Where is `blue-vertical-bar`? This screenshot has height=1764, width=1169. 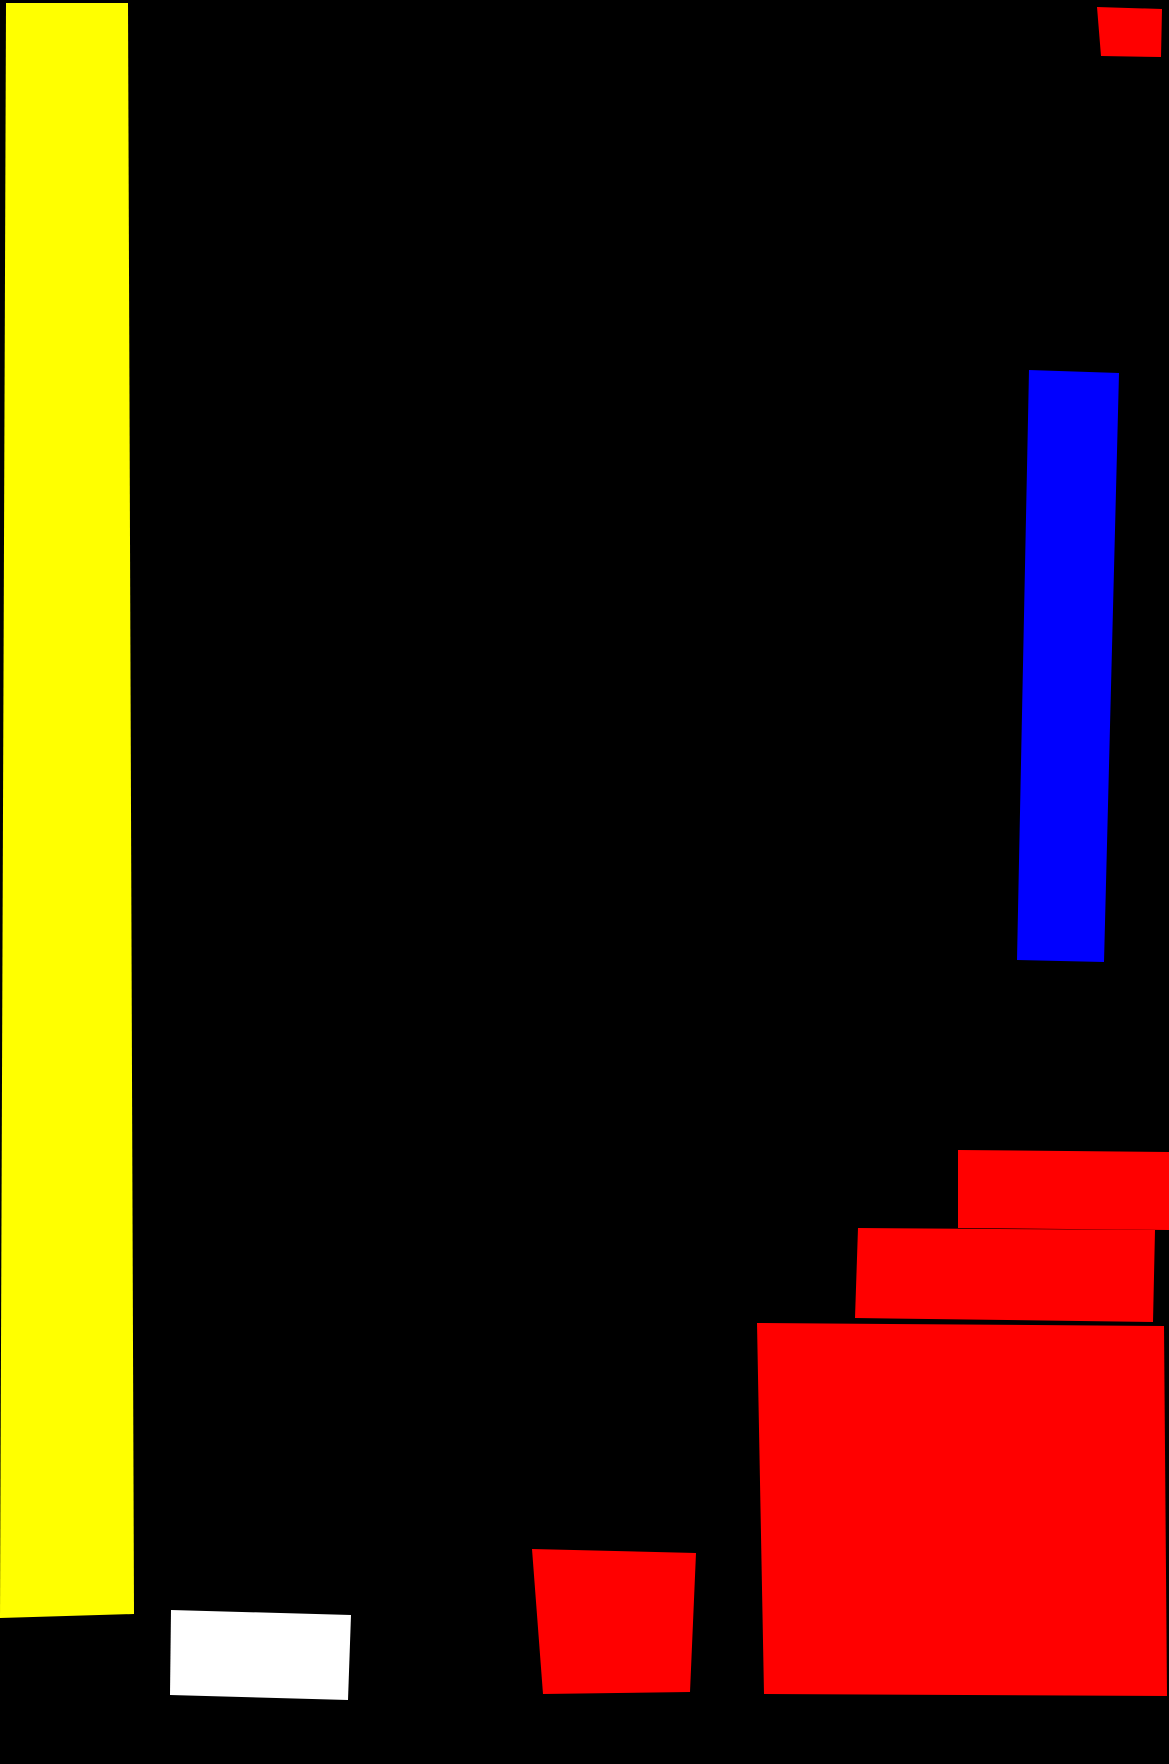 blue-vertical-bar is located at coordinates (1068, 666).